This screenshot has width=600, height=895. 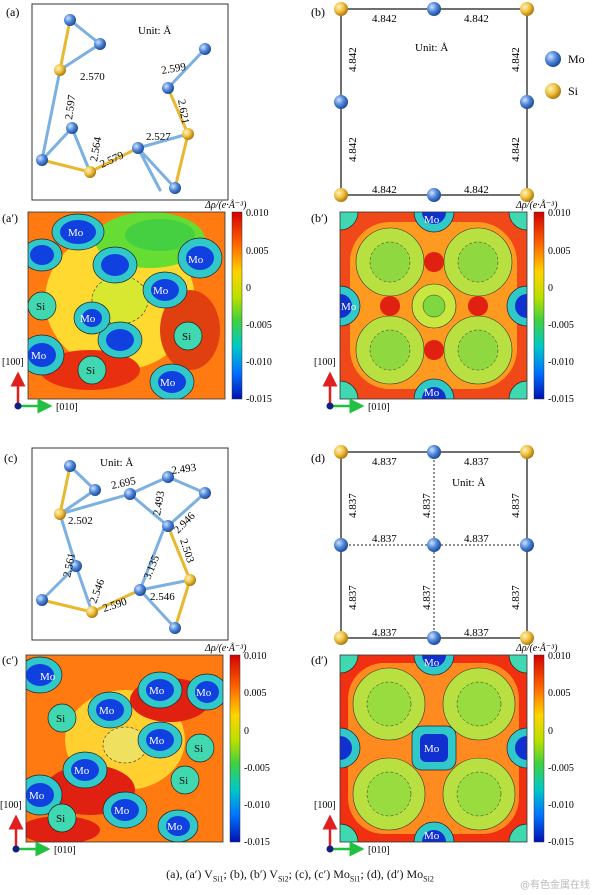 I want to click on panel-a-unit: Unit: Å, so click(x=154, y=31).